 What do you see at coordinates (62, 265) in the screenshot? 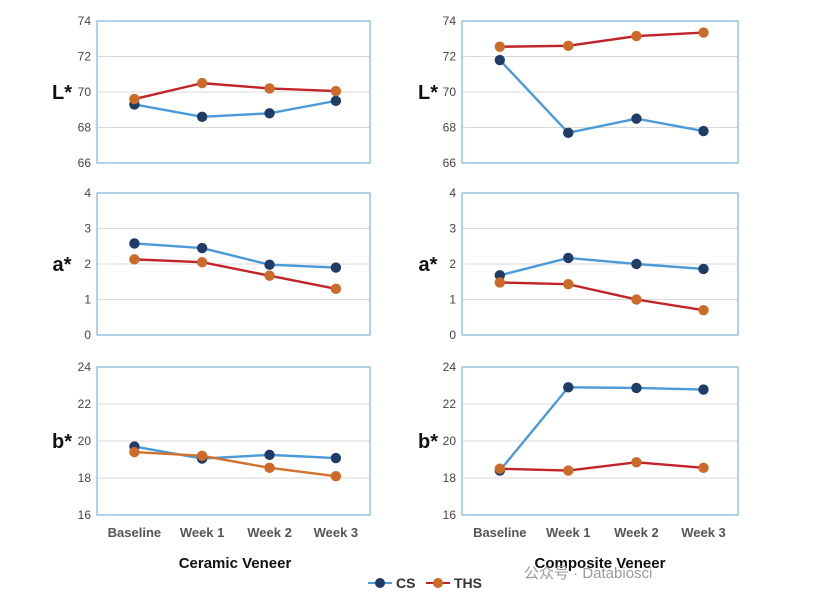
I see `y-axis-label: a*` at bounding box center [62, 265].